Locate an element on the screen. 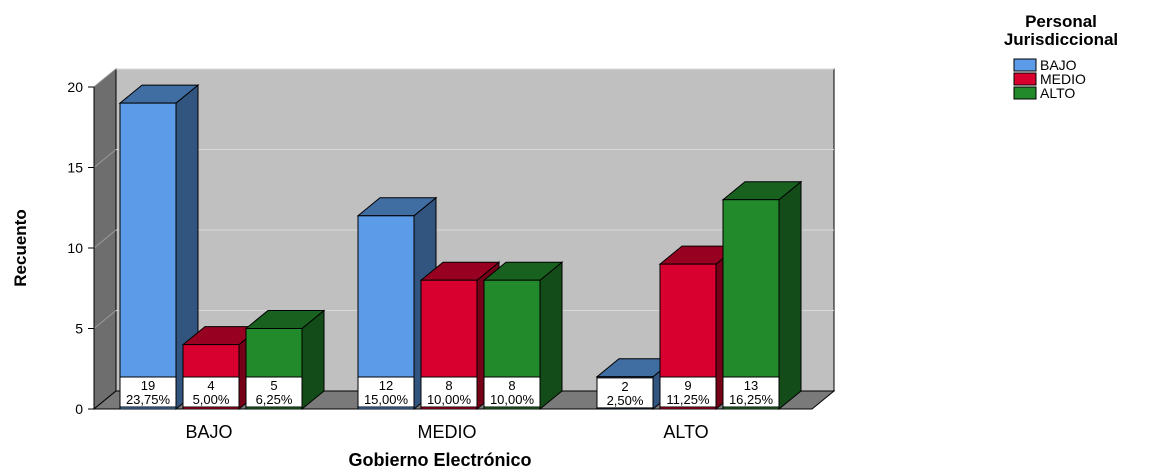  x-tick-label: ALTO is located at coordinates (685, 432).